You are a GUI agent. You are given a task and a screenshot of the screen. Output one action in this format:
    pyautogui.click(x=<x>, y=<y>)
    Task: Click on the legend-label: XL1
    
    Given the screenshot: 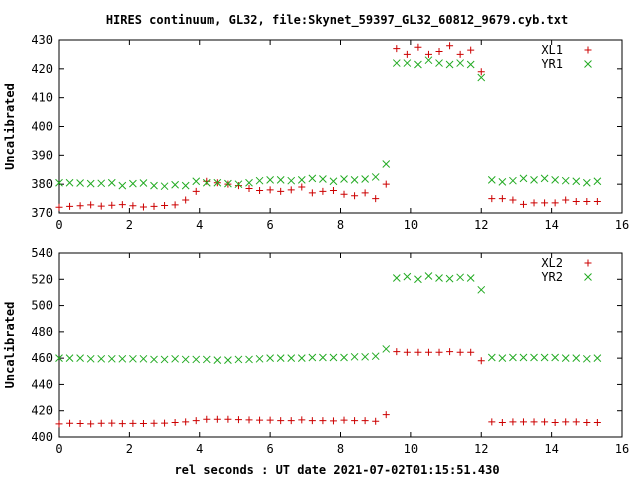 What is the action you would take?
    pyautogui.click(x=552, y=50)
    